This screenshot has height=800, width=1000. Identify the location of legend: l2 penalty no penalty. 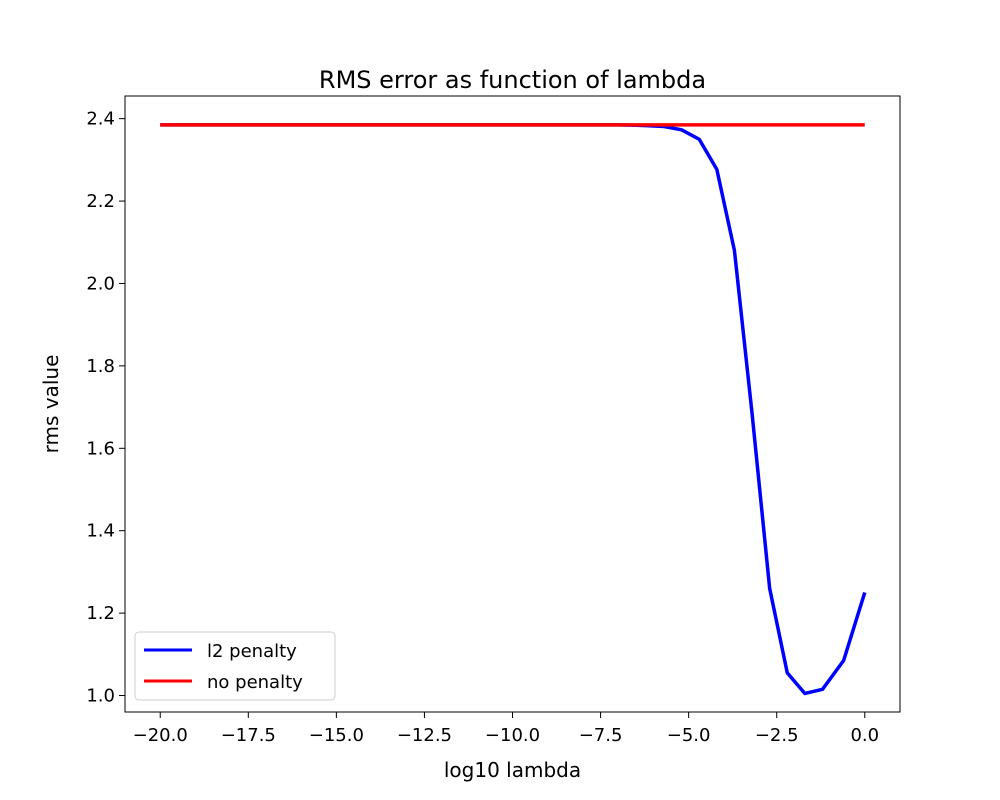
(235, 666).